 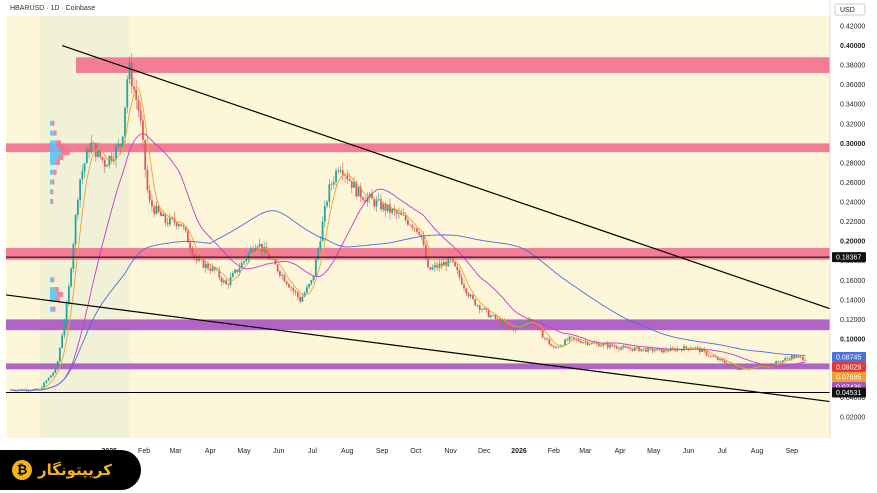 I want to click on x-tick-label: Jun, so click(x=278, y=451).